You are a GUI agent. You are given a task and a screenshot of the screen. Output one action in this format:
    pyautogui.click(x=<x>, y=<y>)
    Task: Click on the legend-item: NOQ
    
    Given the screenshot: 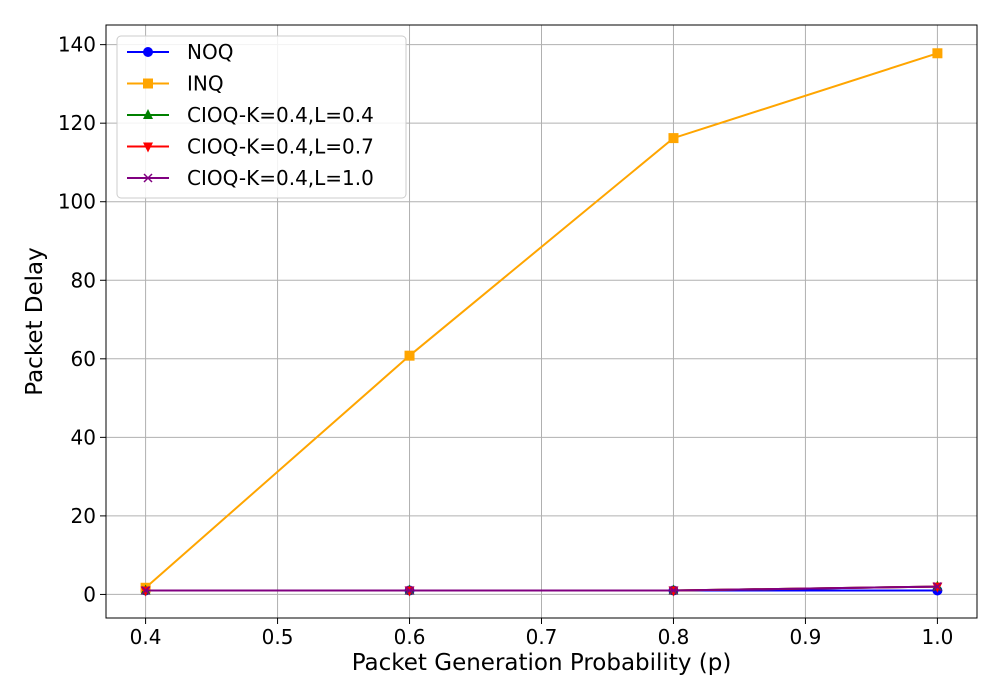 What is the action you would take?
    pyautogui.click(x=180, y=52)
    